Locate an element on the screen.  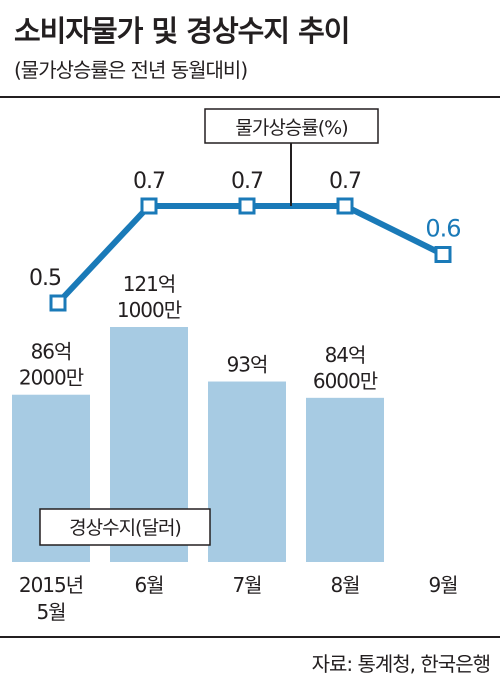
bar-legend-box is located at coordinates (125, 527).